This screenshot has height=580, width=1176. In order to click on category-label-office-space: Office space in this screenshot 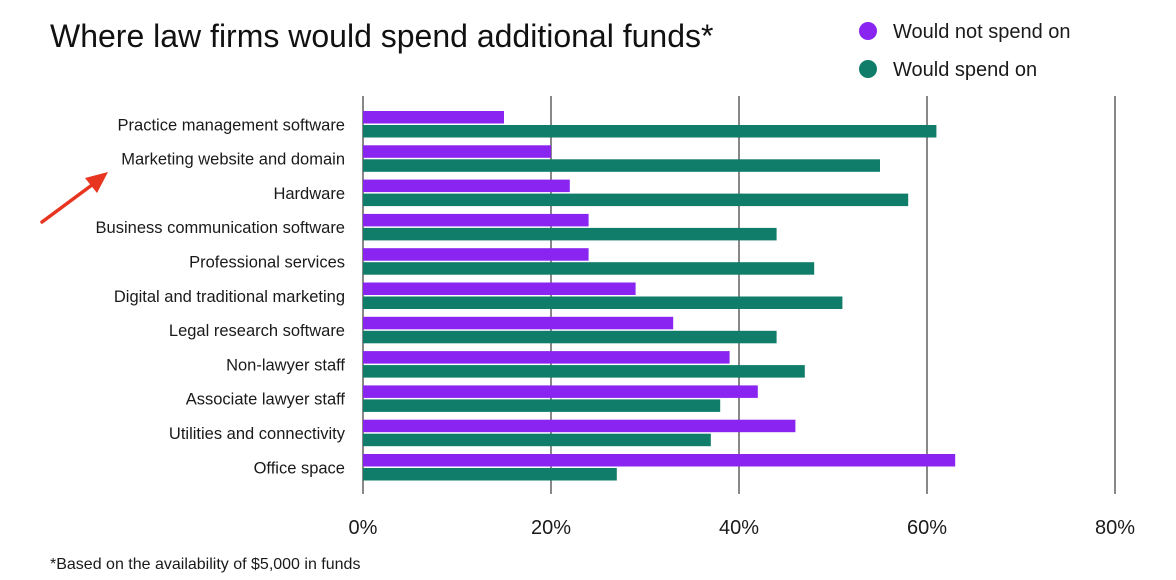, I will do `click(299, 468)`.